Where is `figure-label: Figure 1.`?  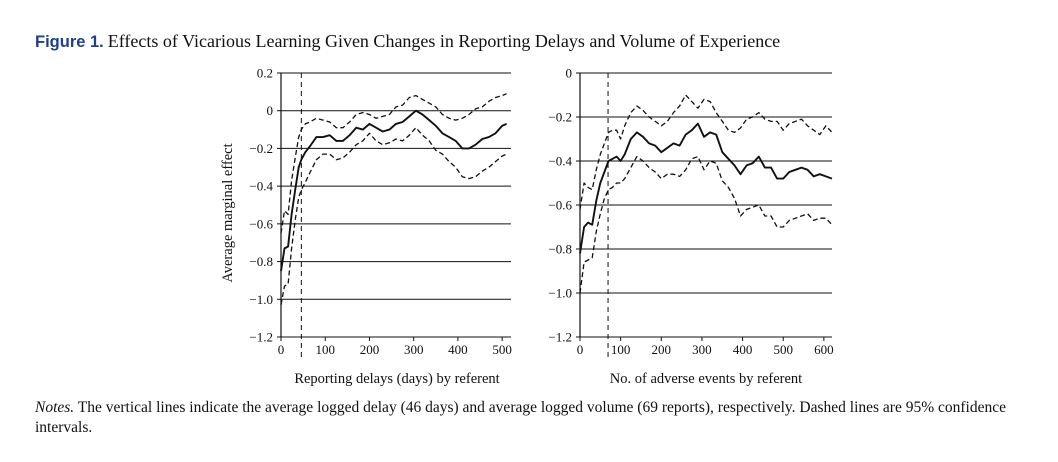 figure-label: Figure 1. is located at coordinates (69, 42).